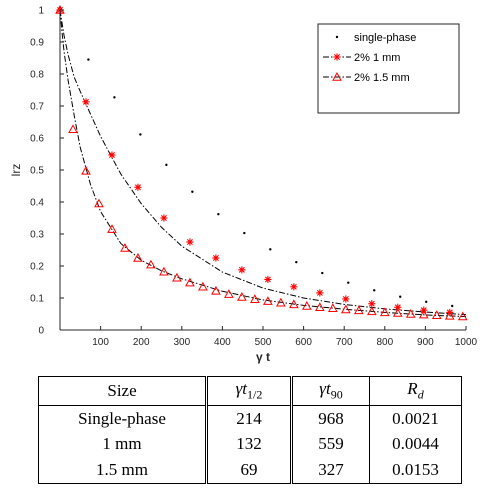  Describe the element at coordinates (37, 139) in the screenshot. I see `y-tick-label: 0.6` at that location.